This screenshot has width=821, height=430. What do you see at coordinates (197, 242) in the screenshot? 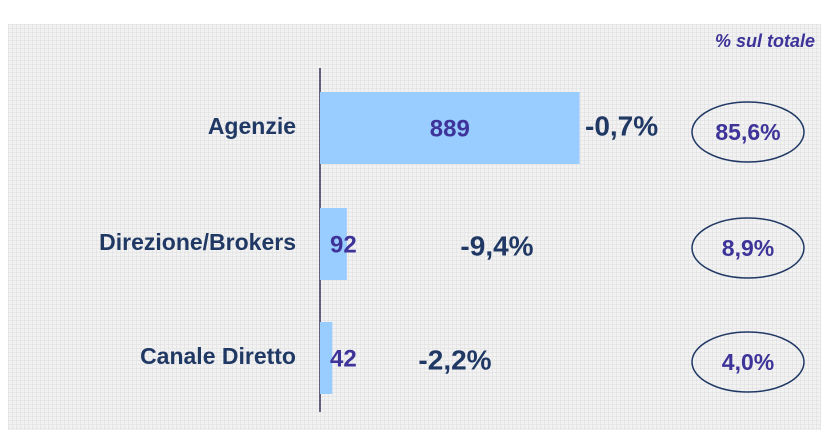
I see `category-label: Direzione/Brokers` at bounding box center [197, 242].